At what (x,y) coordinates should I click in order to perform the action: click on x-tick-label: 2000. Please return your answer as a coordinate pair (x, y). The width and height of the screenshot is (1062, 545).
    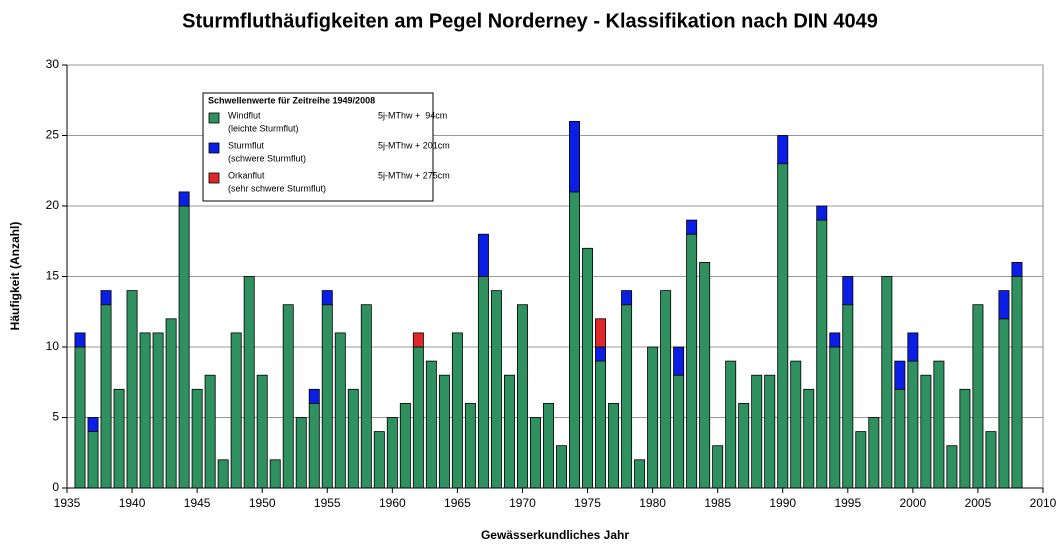
    Looking at the image, I should click on (913, 503).